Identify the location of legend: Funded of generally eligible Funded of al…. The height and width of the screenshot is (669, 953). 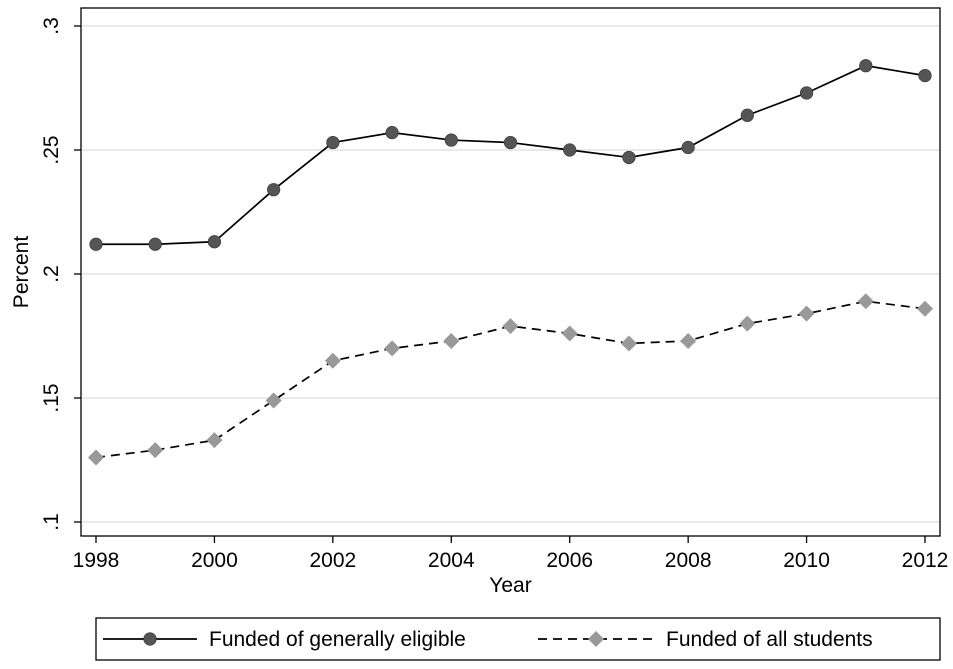
(518, 639).